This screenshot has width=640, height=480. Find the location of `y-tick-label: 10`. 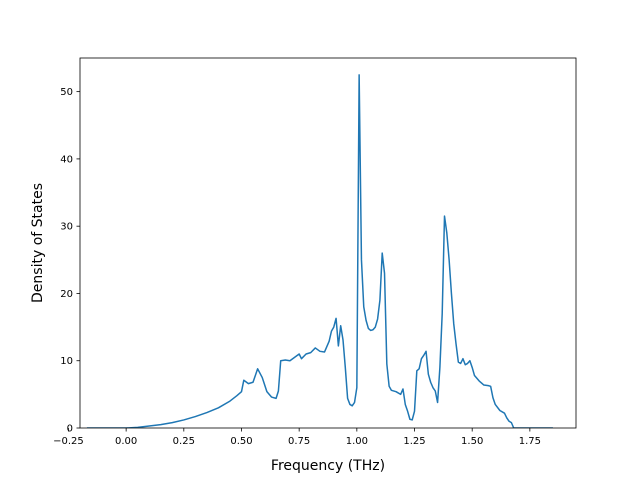

y-tick-label: 10 is located at coordinates (66, 361).